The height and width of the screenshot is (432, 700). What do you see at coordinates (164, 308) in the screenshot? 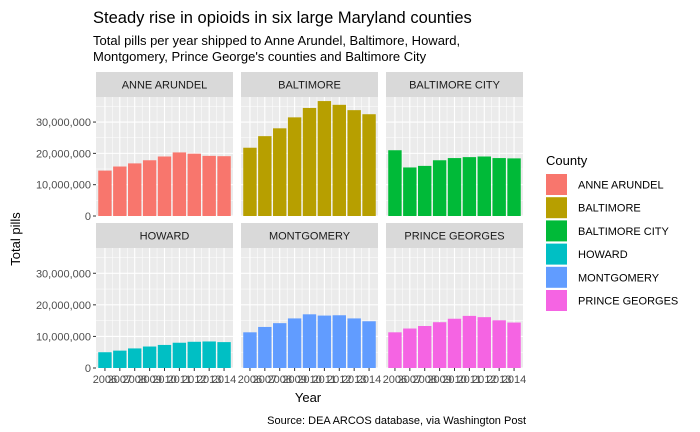
I see `gridlines` at bounding box center [164, 308].